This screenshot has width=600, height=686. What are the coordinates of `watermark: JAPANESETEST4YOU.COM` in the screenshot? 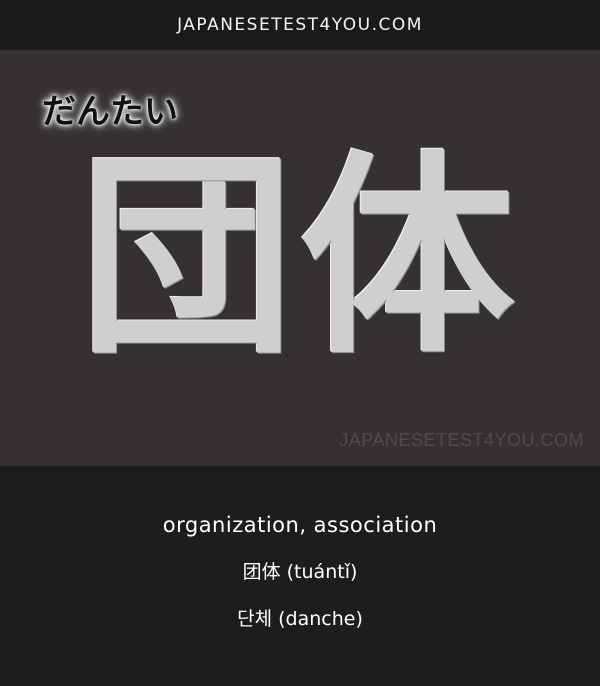 It's located at (461, 440).